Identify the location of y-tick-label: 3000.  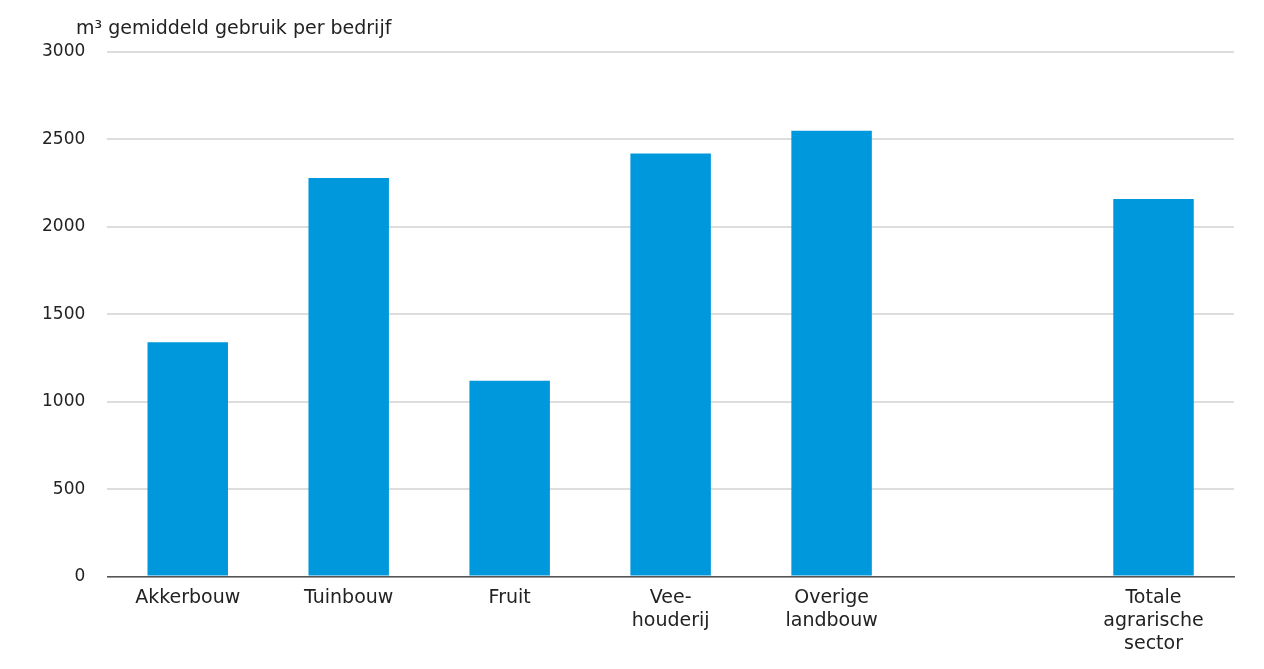
(64, 50).